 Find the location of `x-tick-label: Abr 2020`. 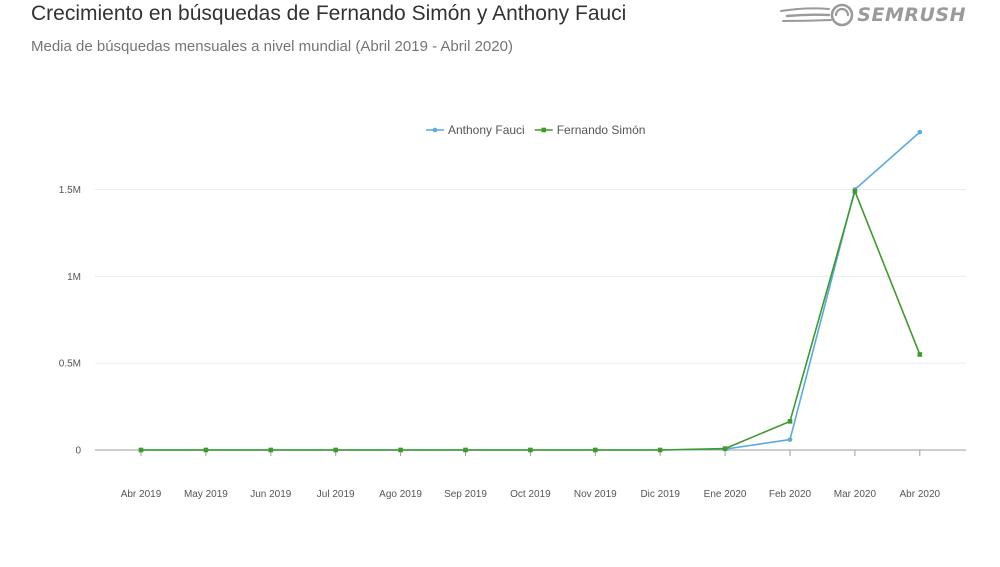

x-tick-label: Abr 2020 is located at coordinates (920, 494).